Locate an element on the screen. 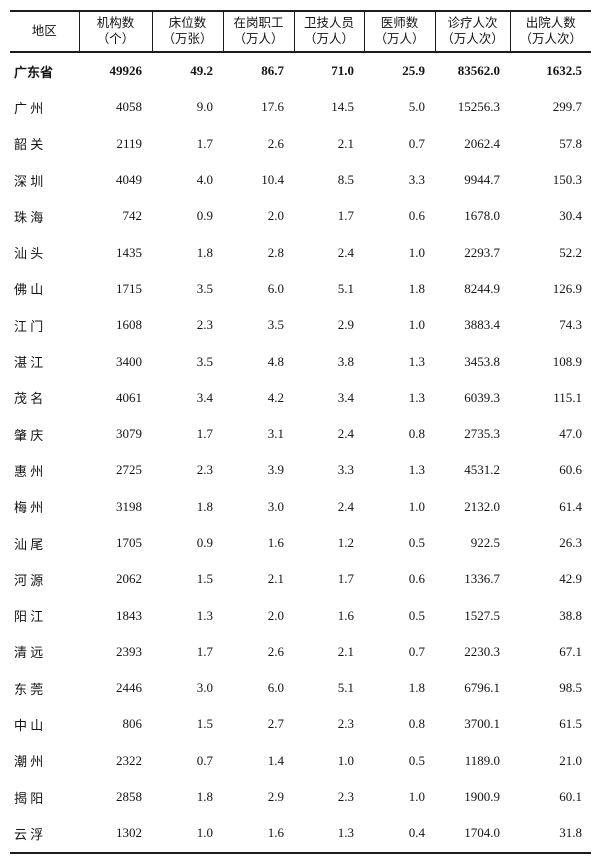  value-beds: 3.4 is located at coordinates (204, 397).